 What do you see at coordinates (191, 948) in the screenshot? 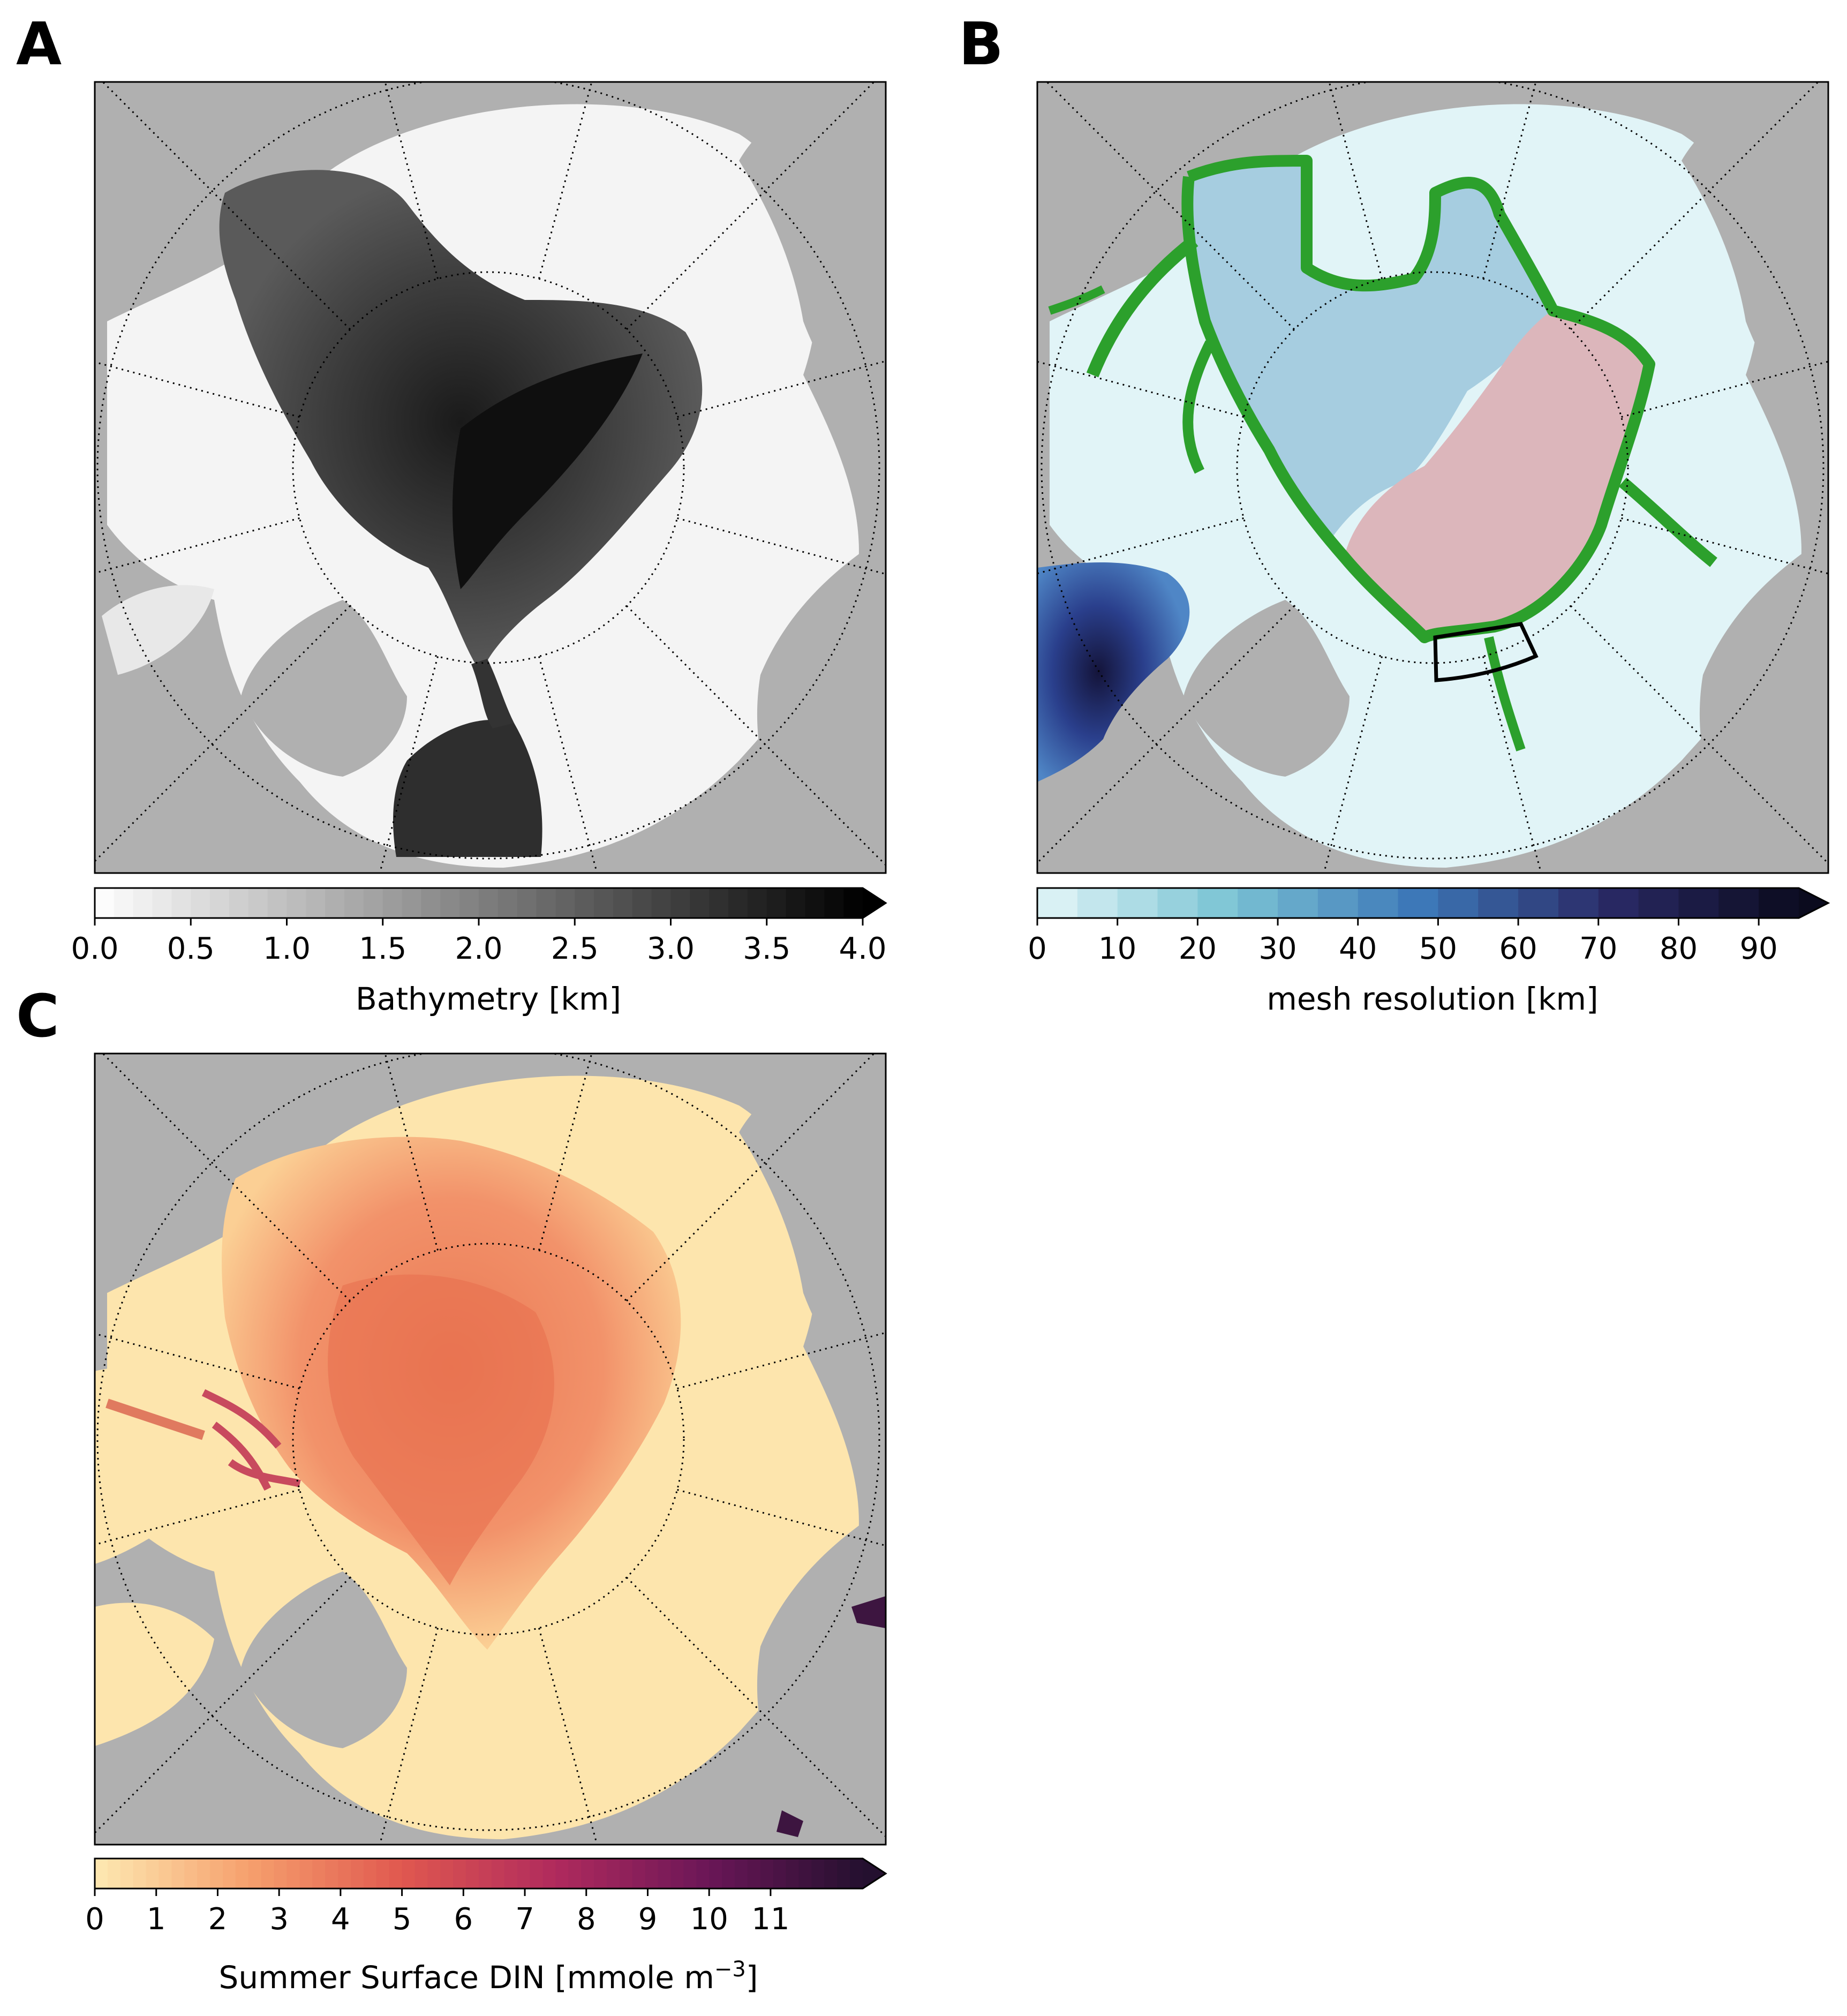
I see `colorbar-tick-label: 0.5` at bounding box center [191, 948].